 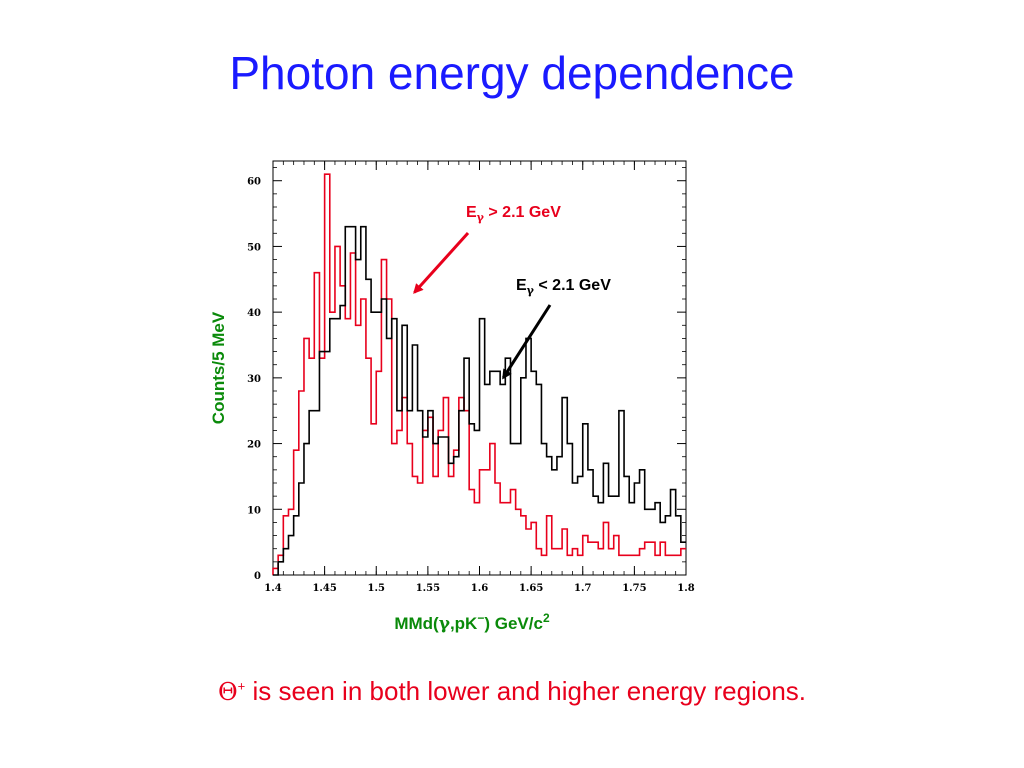 I want to click on y-tick-label: 60, so click(x=254, y=182).